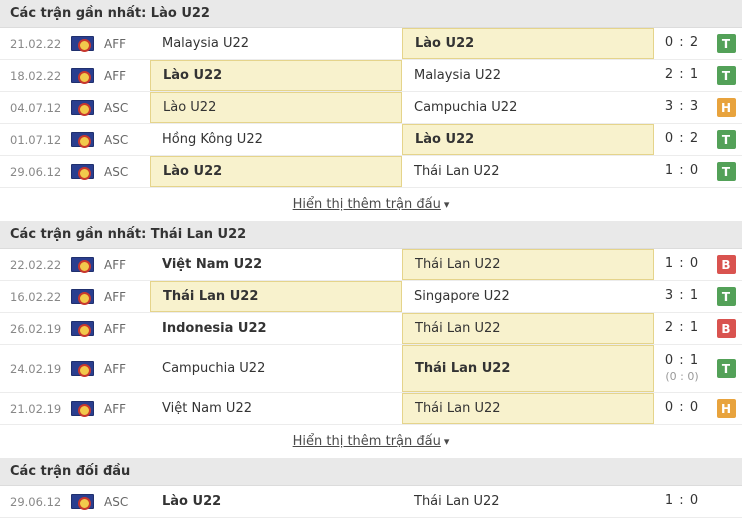  I want to click on section-title: Các trận gần nhất: Lào U22, so click(110, 13).